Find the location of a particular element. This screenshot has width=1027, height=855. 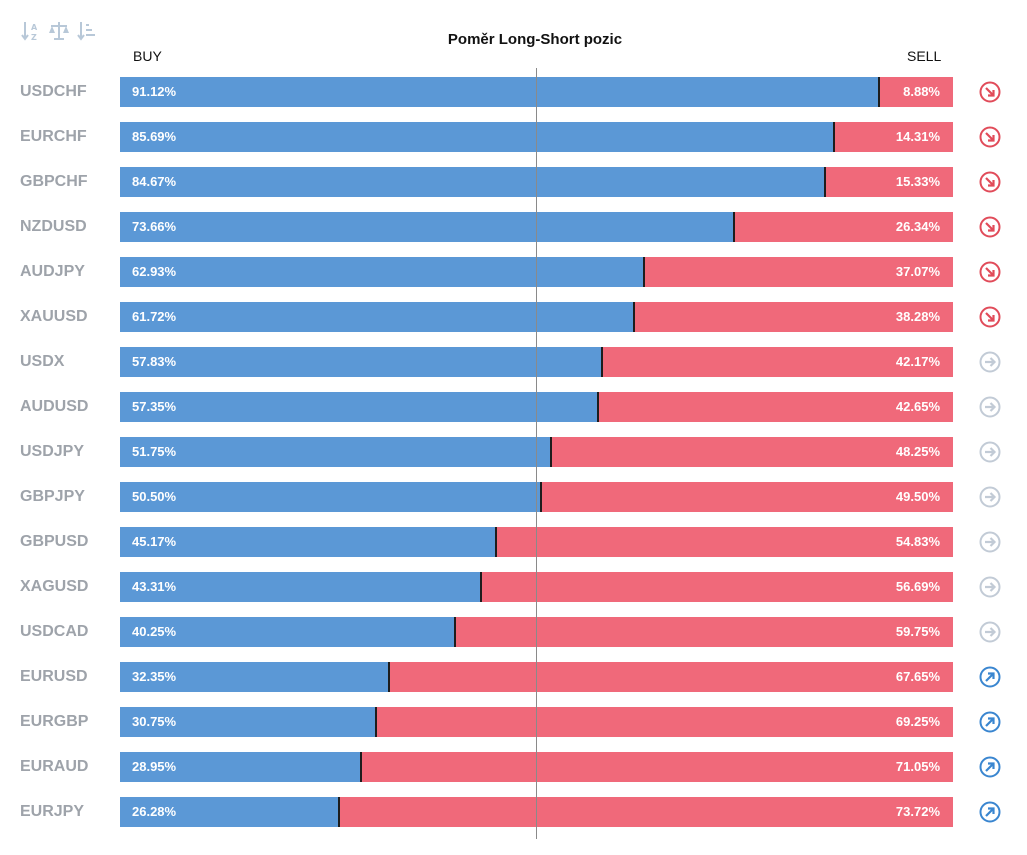

table-row: NZDUSD 73.66% 26.34% is located at coordinates (513, 227).